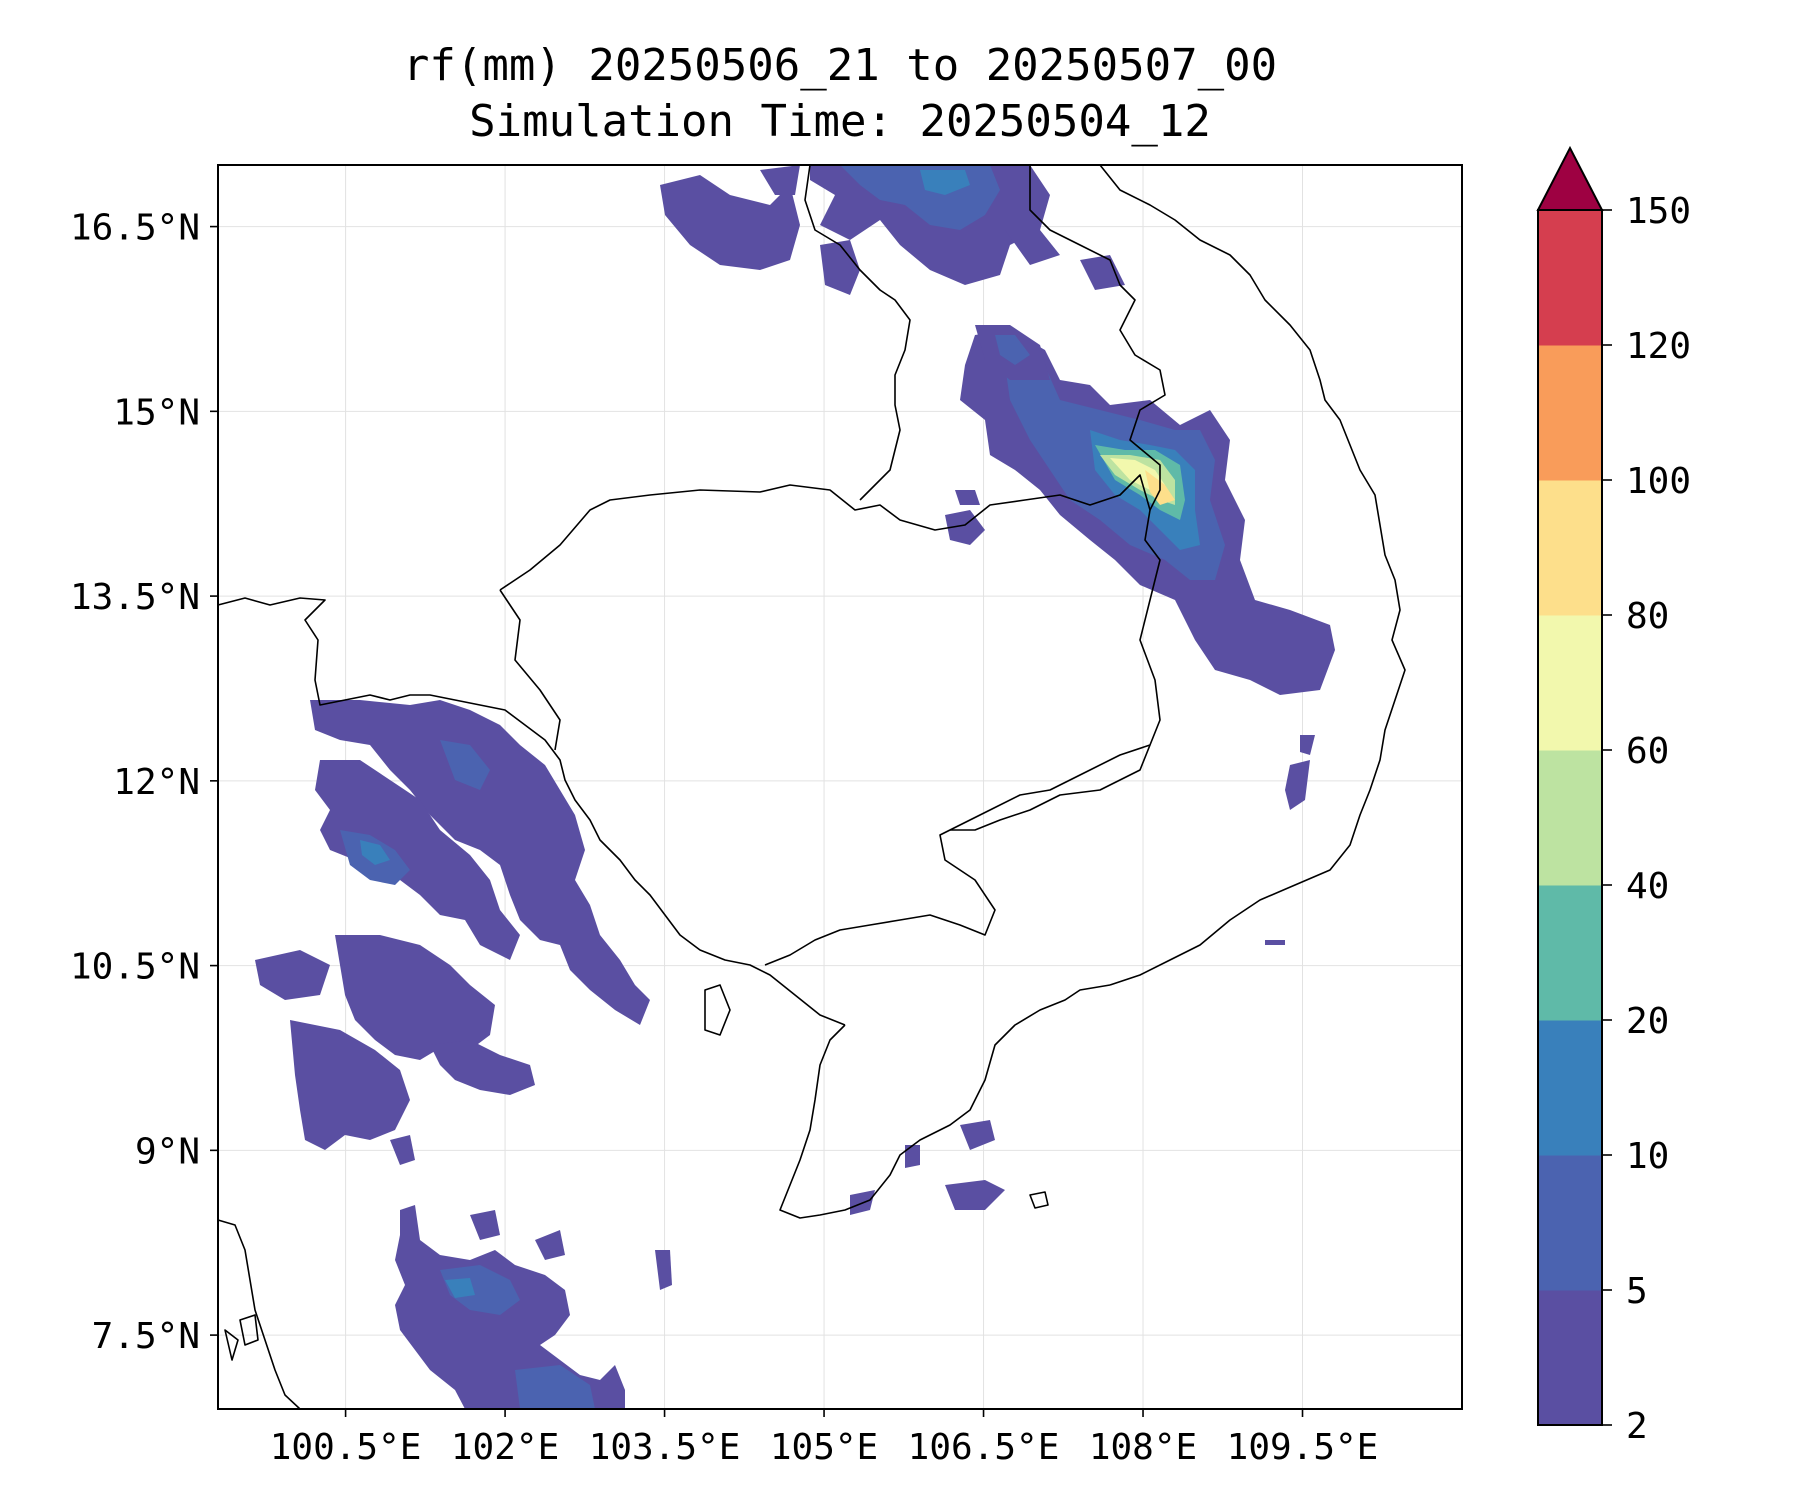  What do you see at coordinates (1012, 350) in the screenshot?
I see `rain-region-laos-center-l2` at bounding box center [1012, 350].